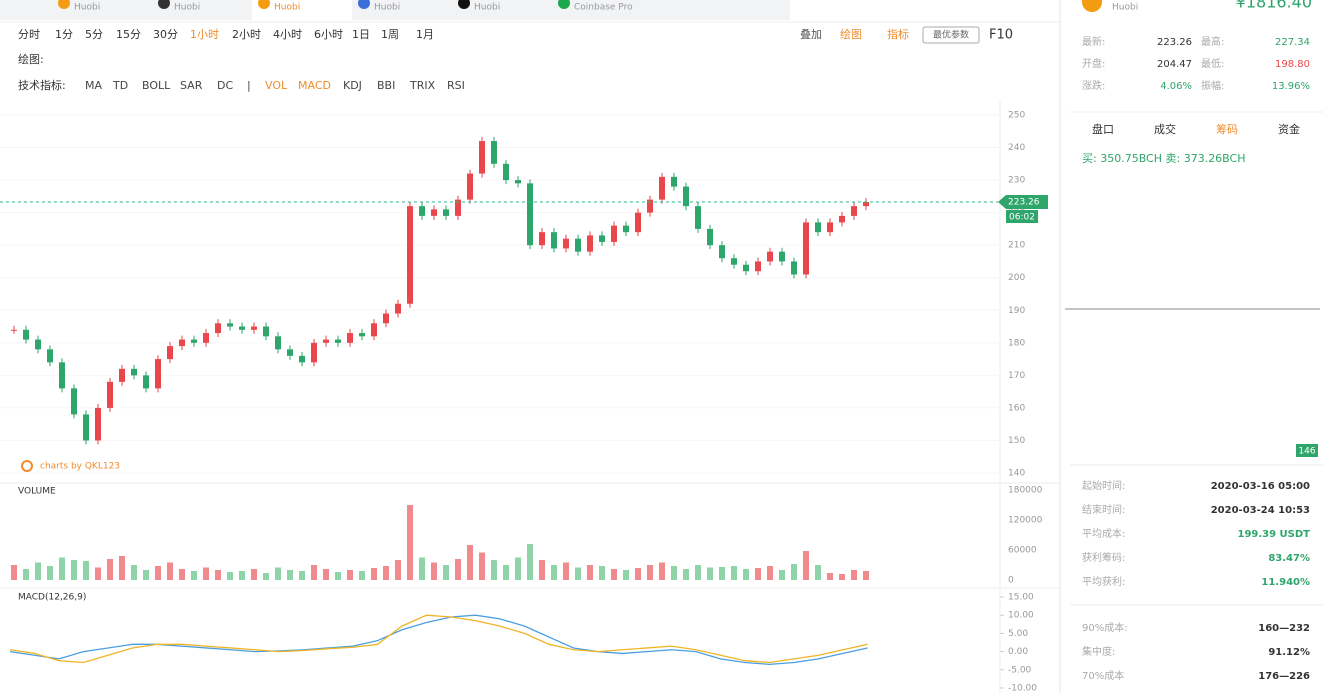 Image resolution: width=1333 pixels, height=693 pixels. I want to click on indicator-button: DC, so click(225, 85).